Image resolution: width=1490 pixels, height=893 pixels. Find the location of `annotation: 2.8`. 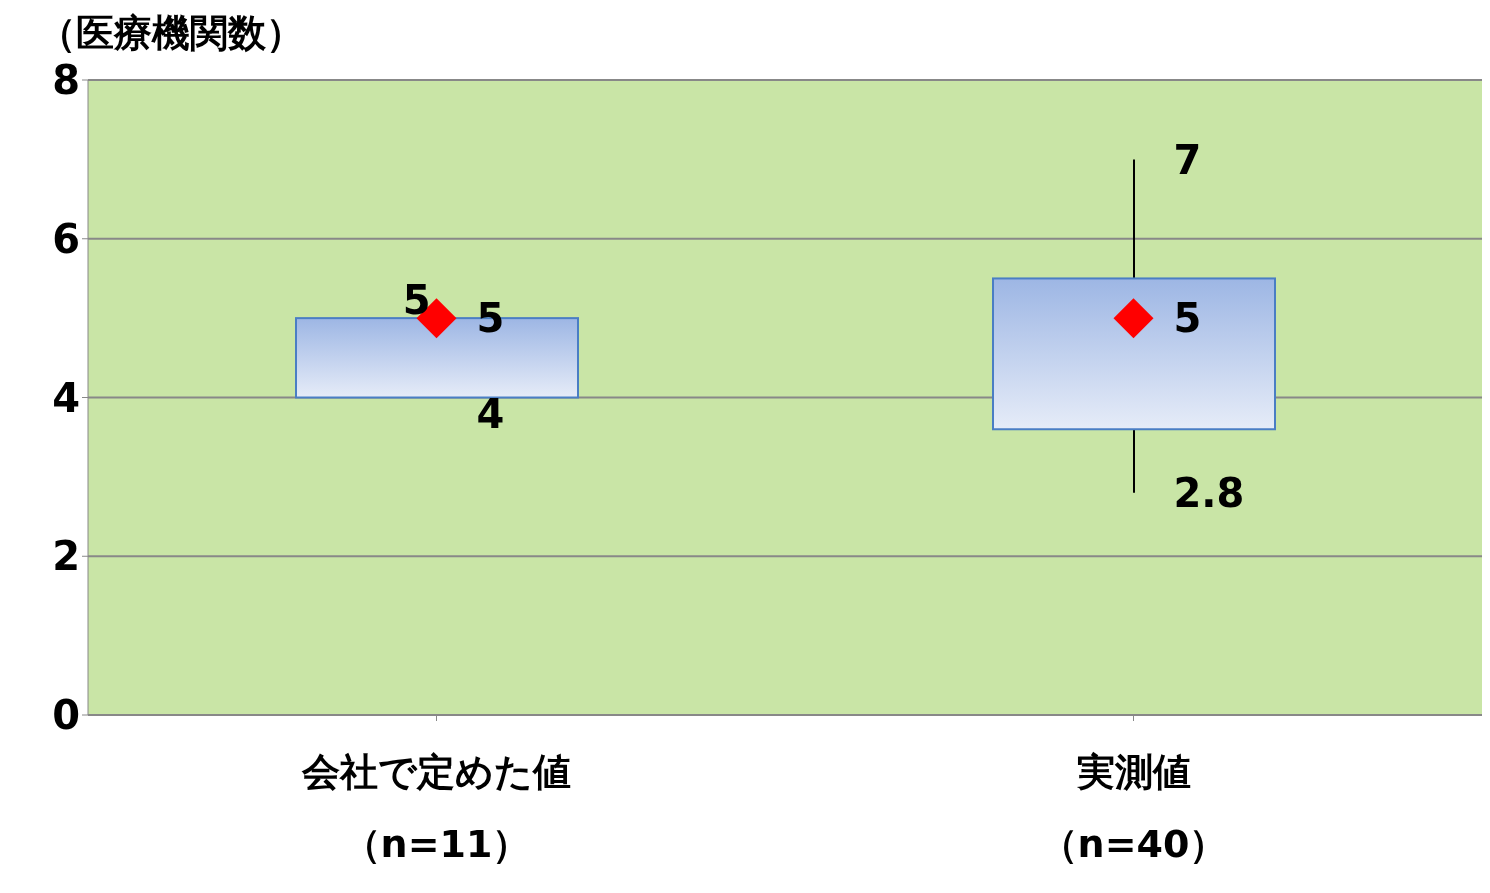

annotation: 2.8 is located at coordinates (1209, 492).